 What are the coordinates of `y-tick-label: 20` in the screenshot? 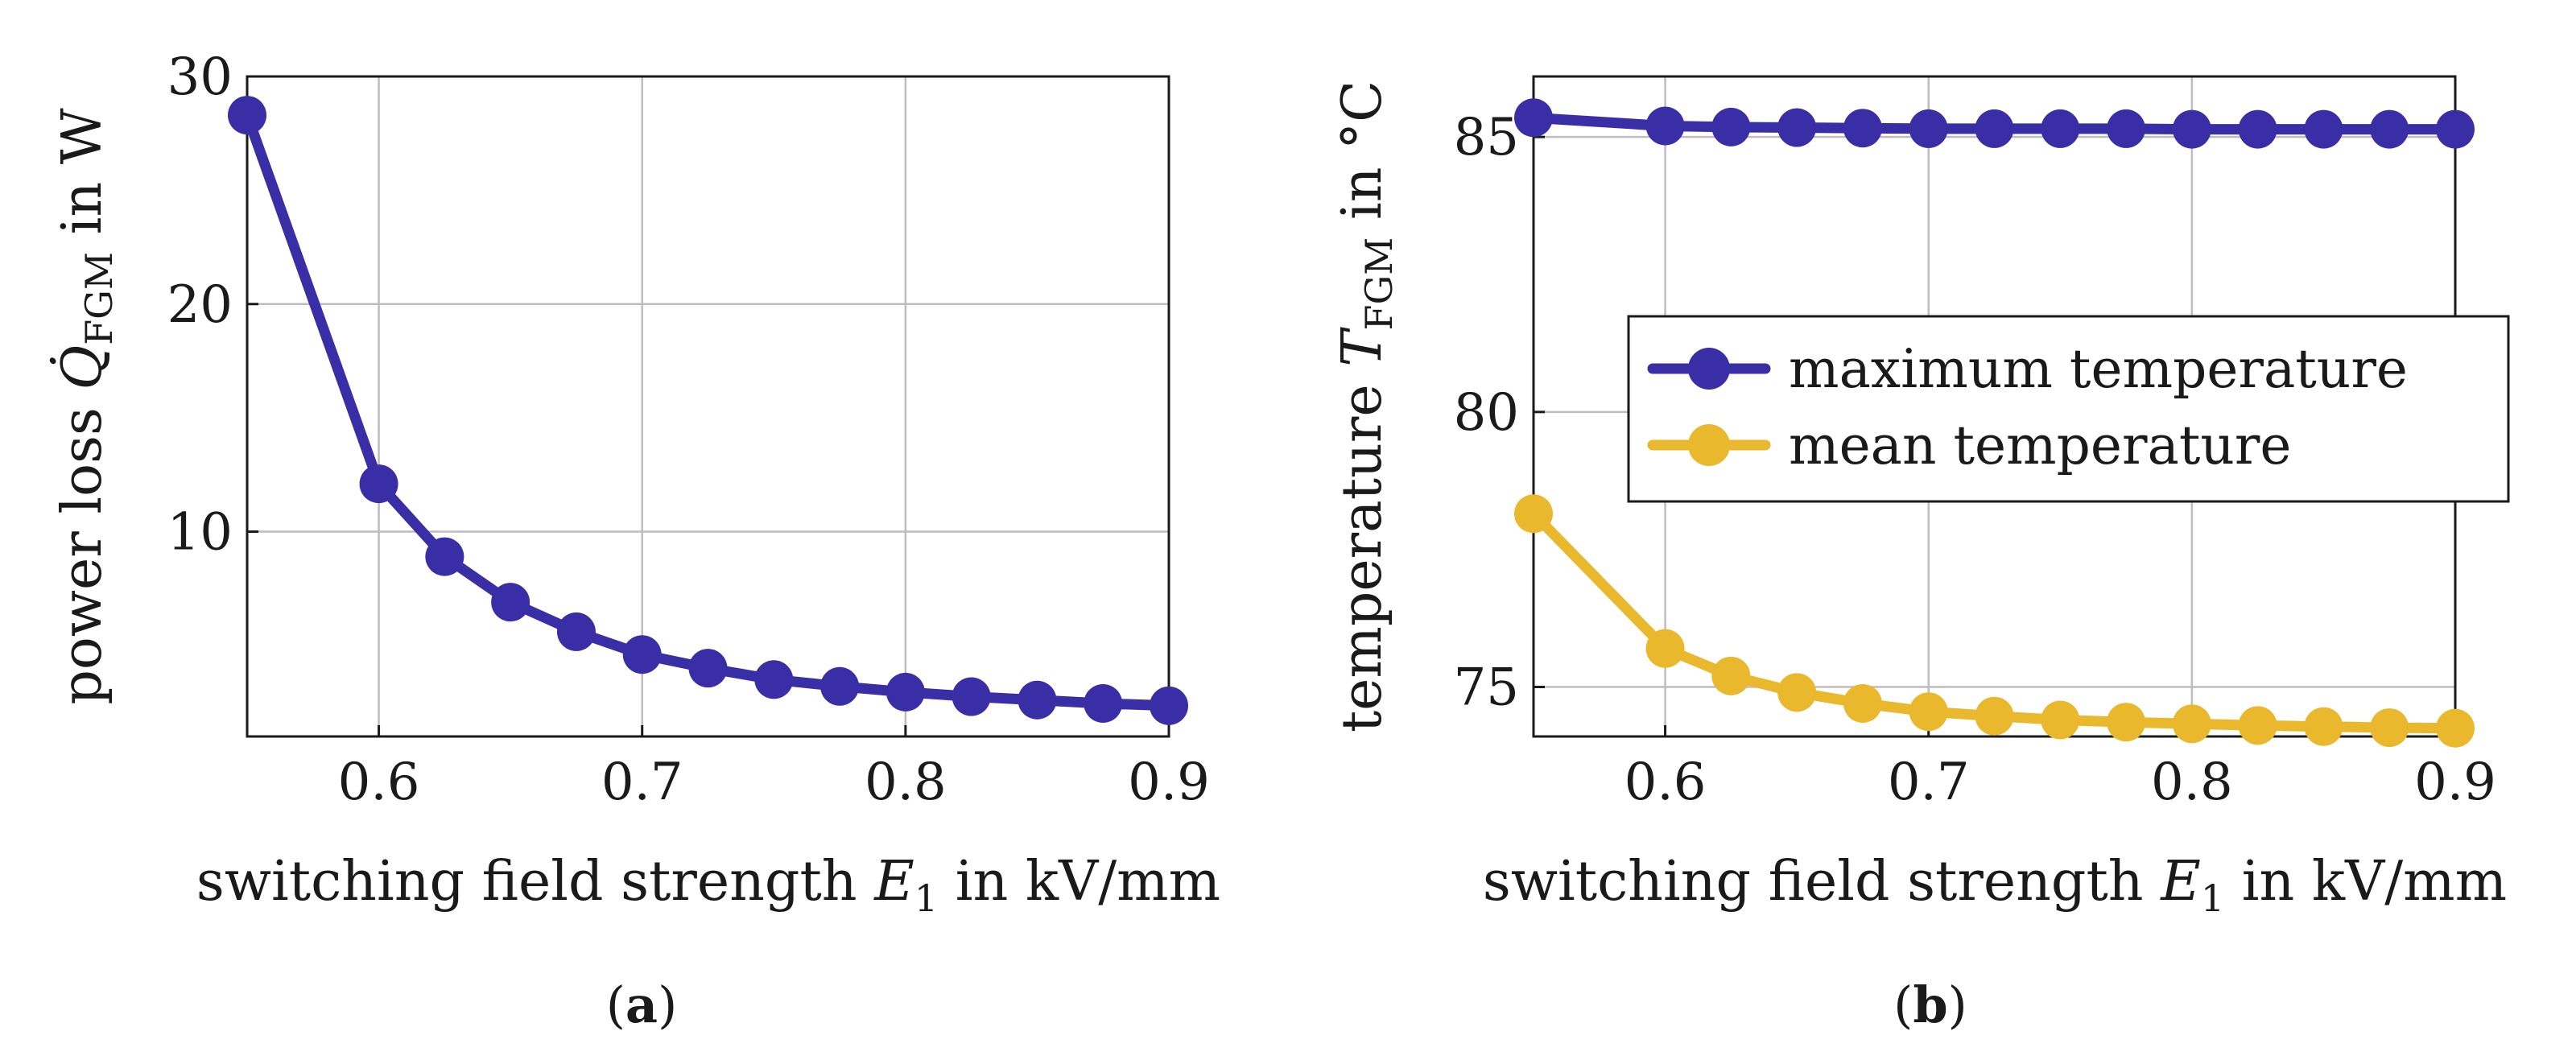 It's located at (200, 305).